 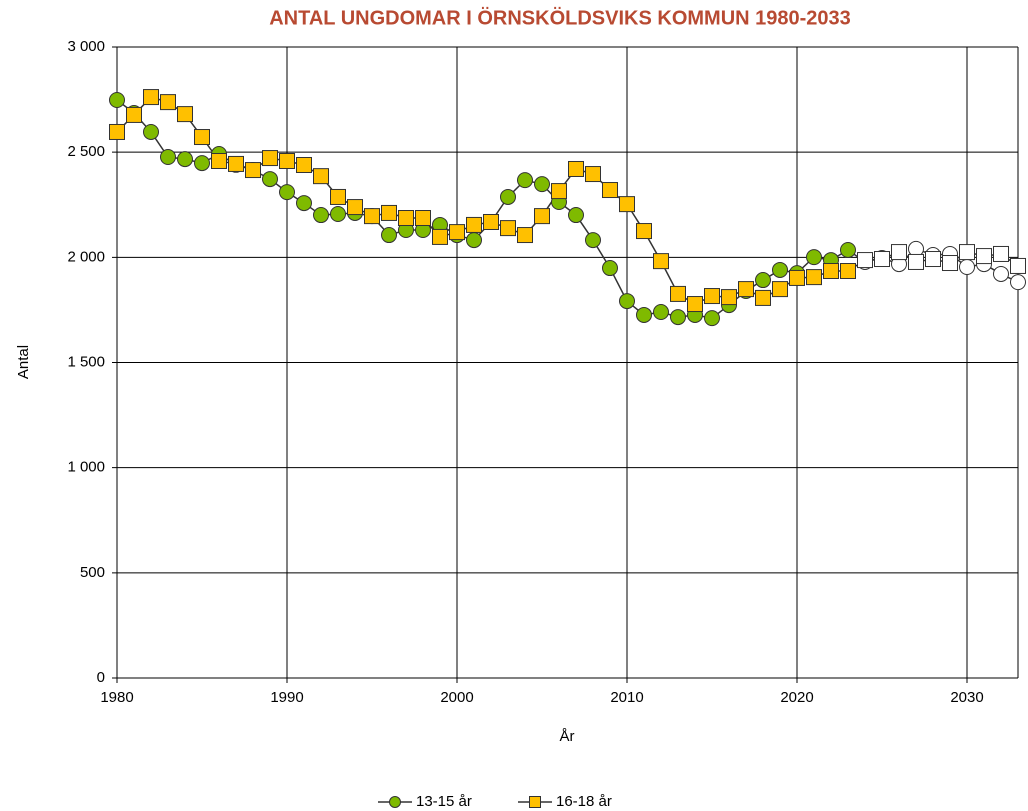 What do you see at coordinates (86, 361) in the screenshot?
I see `y-tick-label: 1 500` at bounding box center [86, 361].